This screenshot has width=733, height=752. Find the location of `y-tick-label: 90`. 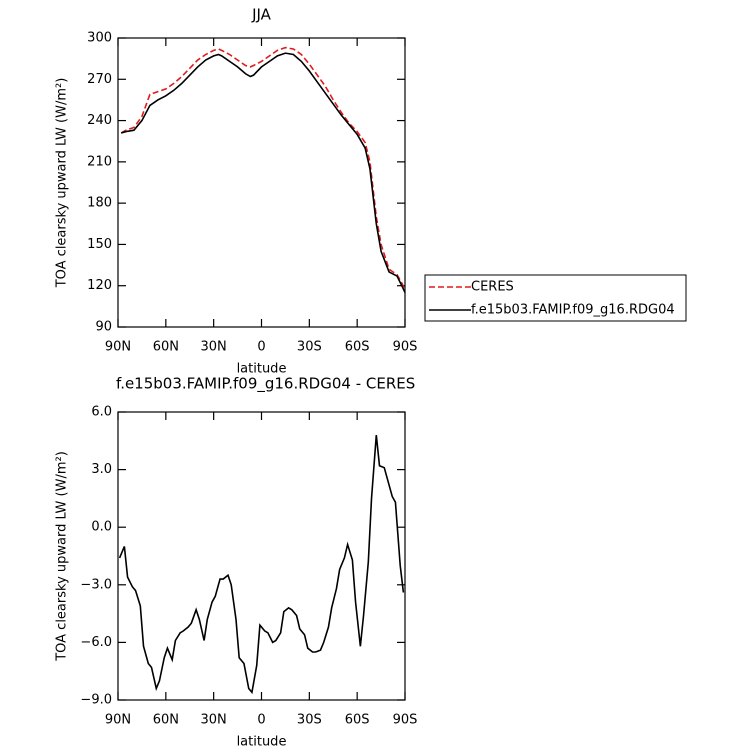

y-tick-label: 90 is located at coordinates (103, 327).